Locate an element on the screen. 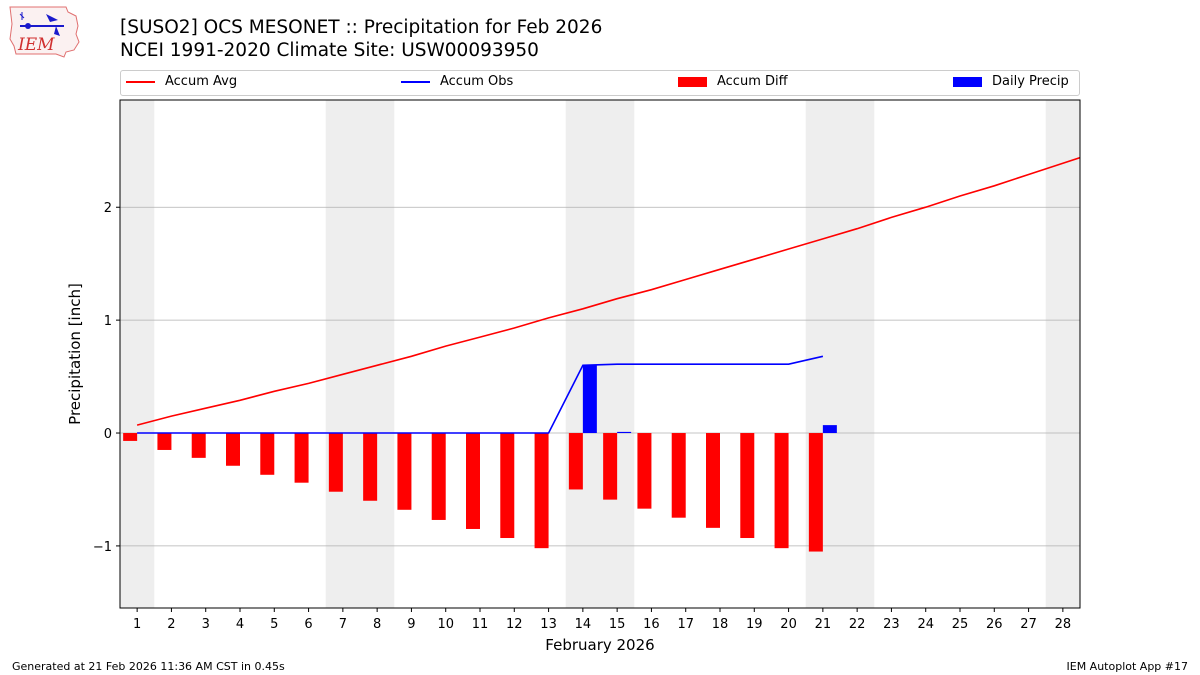 This screenshot has height=675, width=1200. y-axis-label: Precipitation [inch] is located at coordinates (75, 354).